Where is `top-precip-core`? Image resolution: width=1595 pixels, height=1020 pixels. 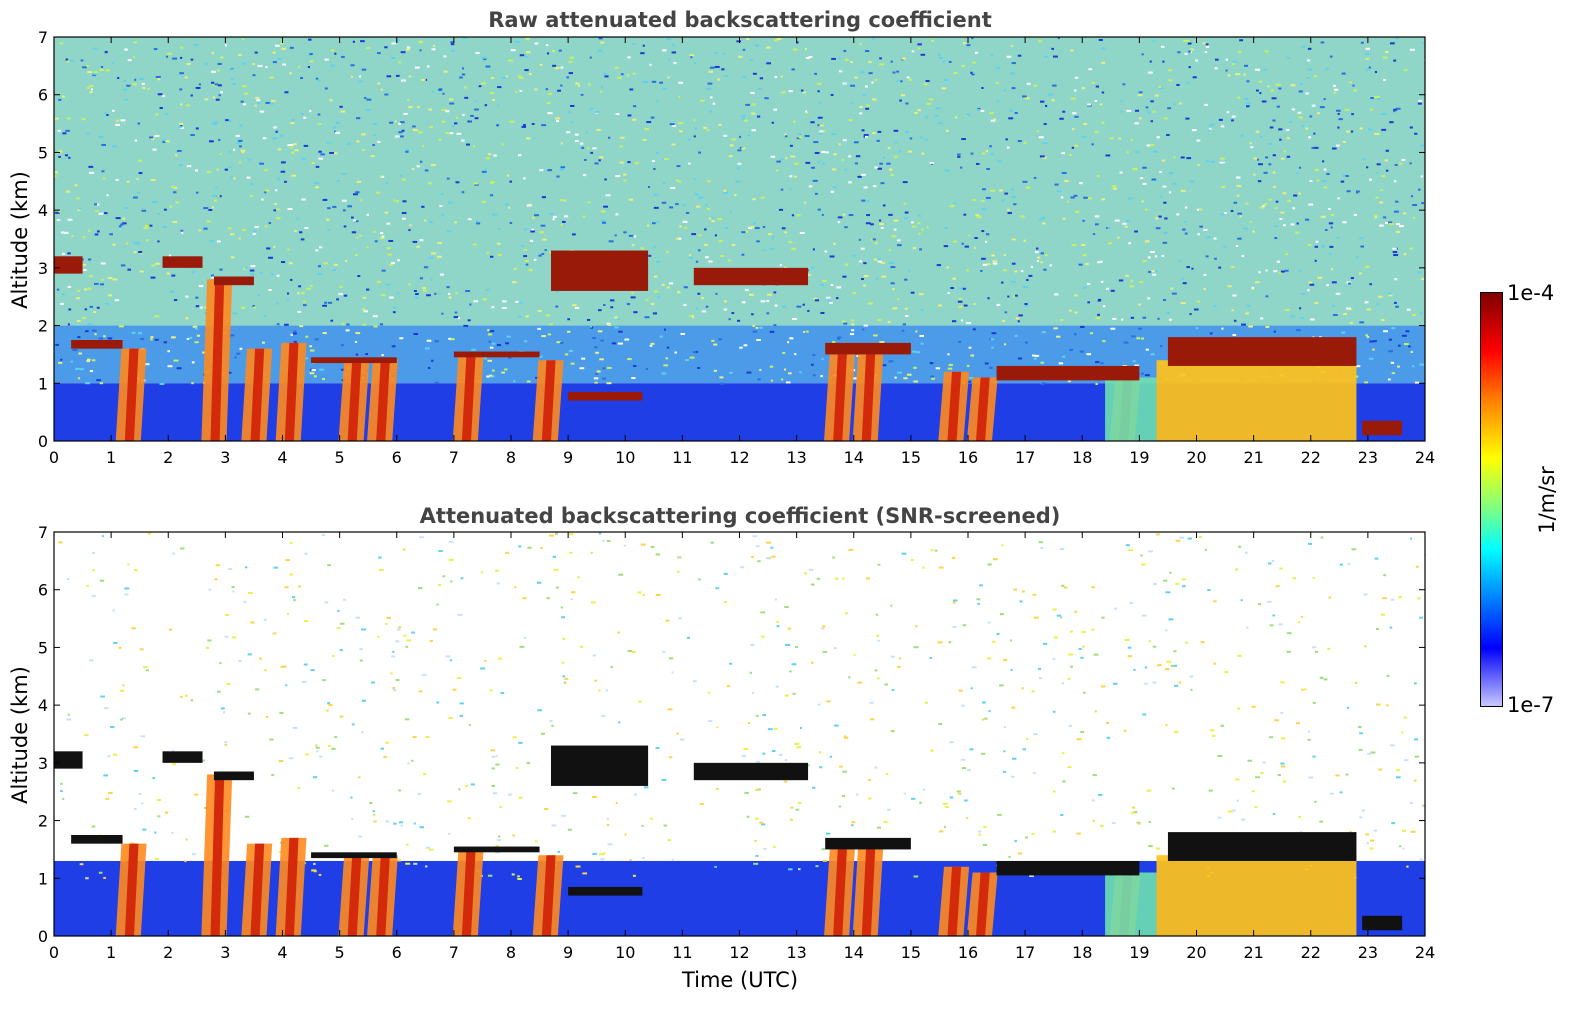
top-precip-core is located at coordinates (868, 394).